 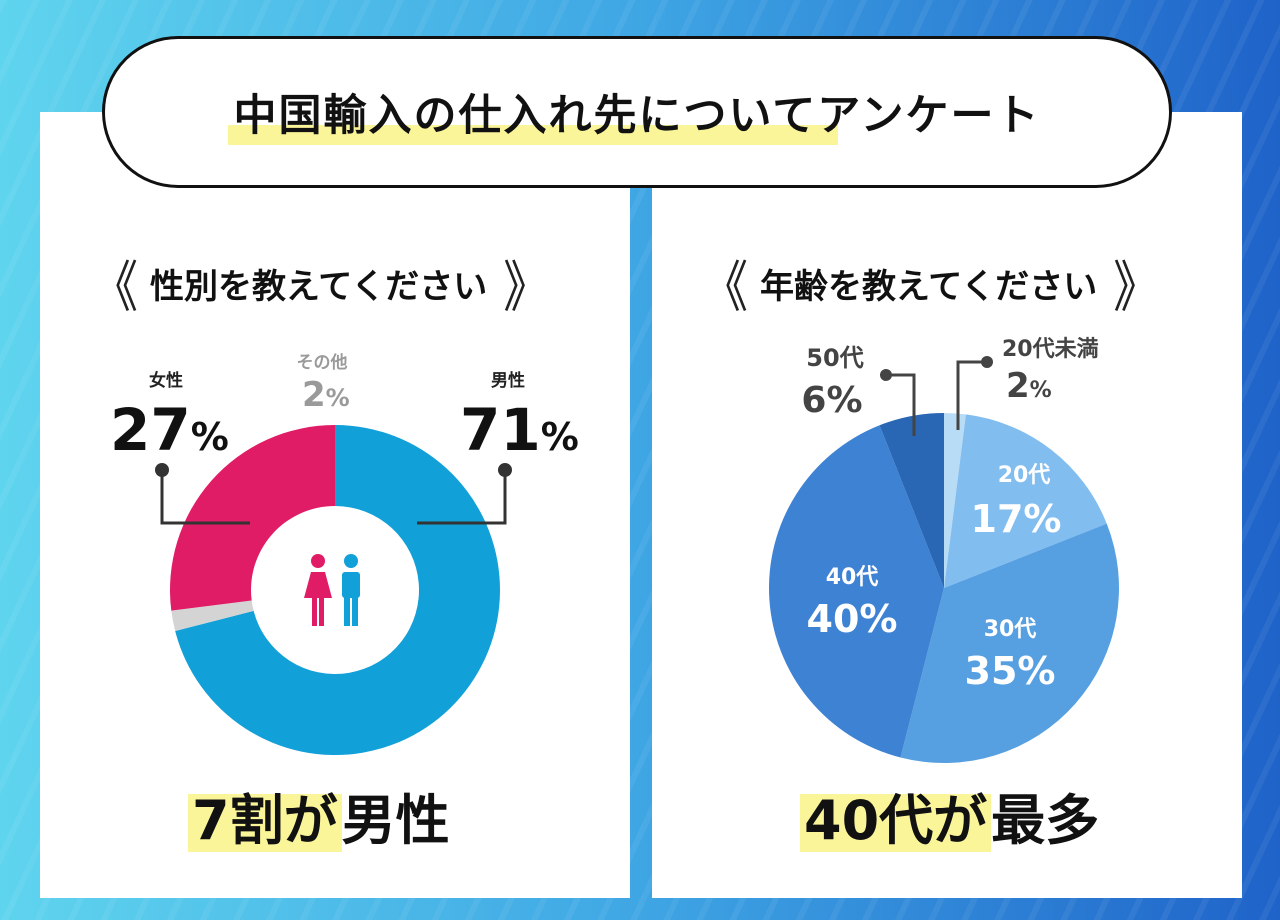 What do you see at coordinates (831, 400) in the screenshot?
I see `value-50s: 6%` at bounding box center [831, 400].